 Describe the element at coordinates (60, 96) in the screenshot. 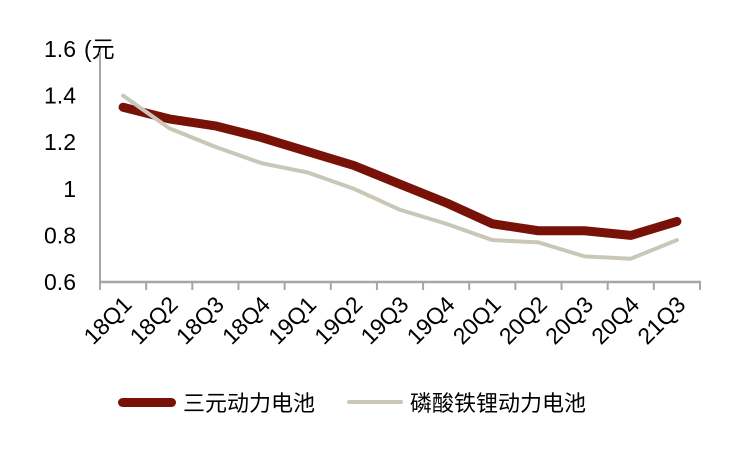

I see `y-tick-label: 1.4` at that location.